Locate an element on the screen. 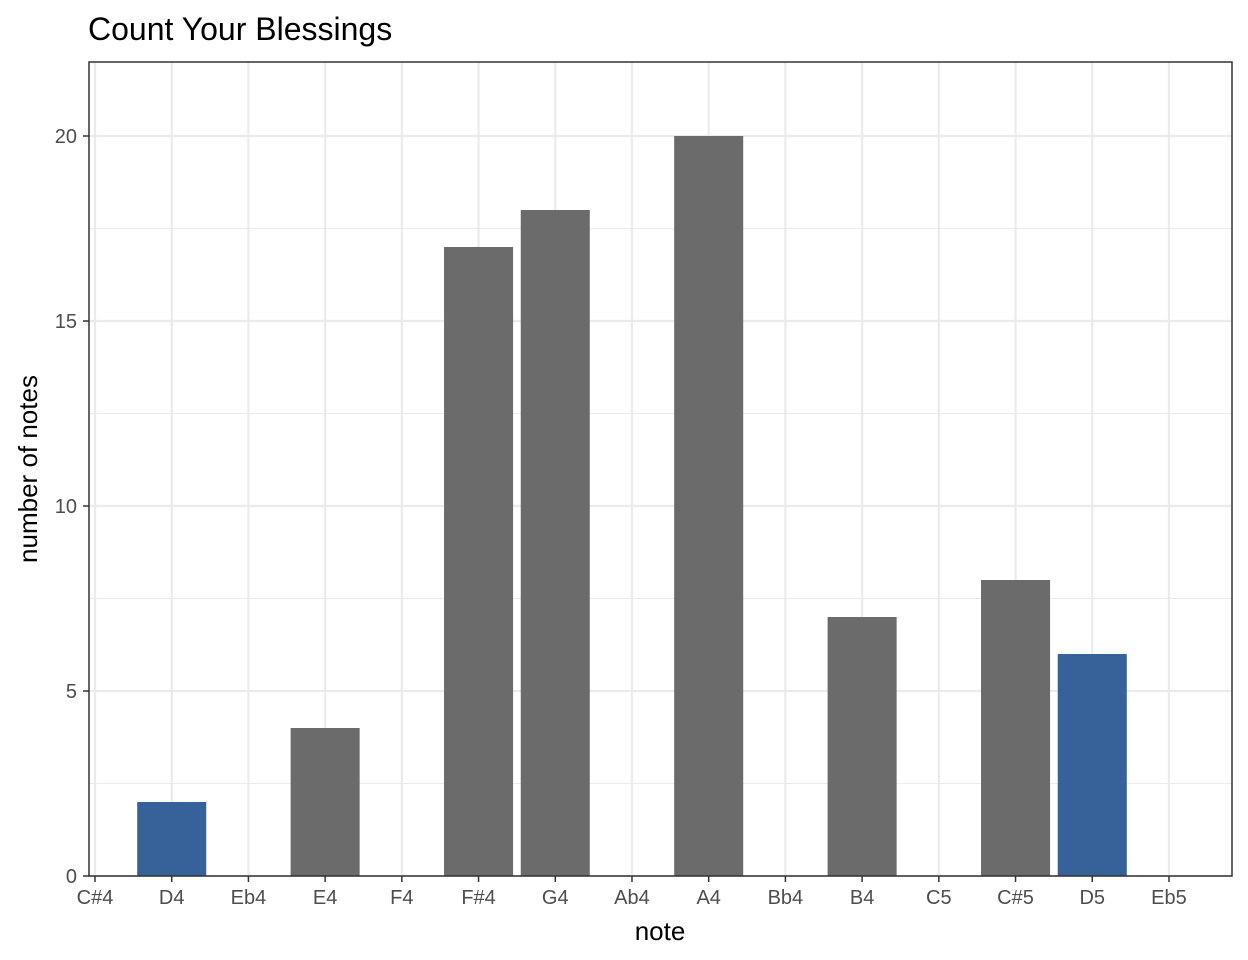 This screenshot has height=960, width=1248. x-tick-label: D5 is located at coordinates (1092, 898).